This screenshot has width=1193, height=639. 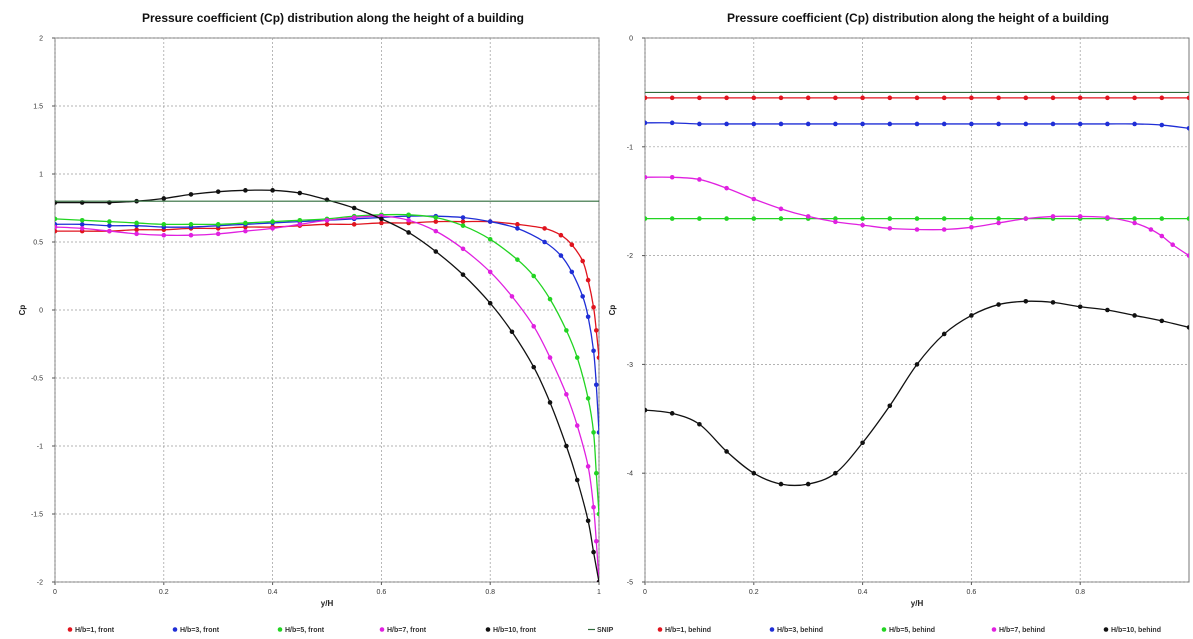 I want to click on x-tick-label: 0, so click(x=55, y=592).